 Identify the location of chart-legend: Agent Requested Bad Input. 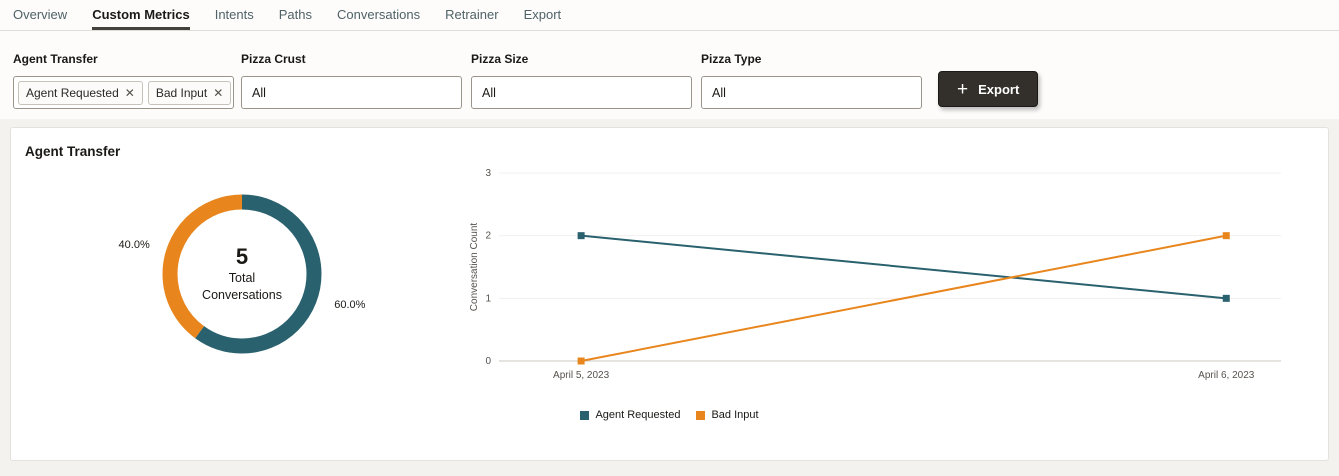
(669, 415).